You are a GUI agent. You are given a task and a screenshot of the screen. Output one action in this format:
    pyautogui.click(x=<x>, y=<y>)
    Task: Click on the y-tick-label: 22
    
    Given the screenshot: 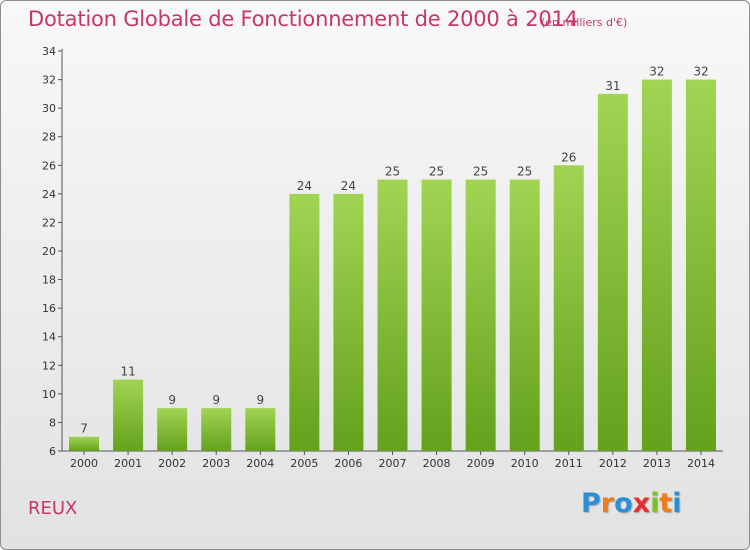 What is the action you would take?
    pyautogui.click(x=49, y=222)
    